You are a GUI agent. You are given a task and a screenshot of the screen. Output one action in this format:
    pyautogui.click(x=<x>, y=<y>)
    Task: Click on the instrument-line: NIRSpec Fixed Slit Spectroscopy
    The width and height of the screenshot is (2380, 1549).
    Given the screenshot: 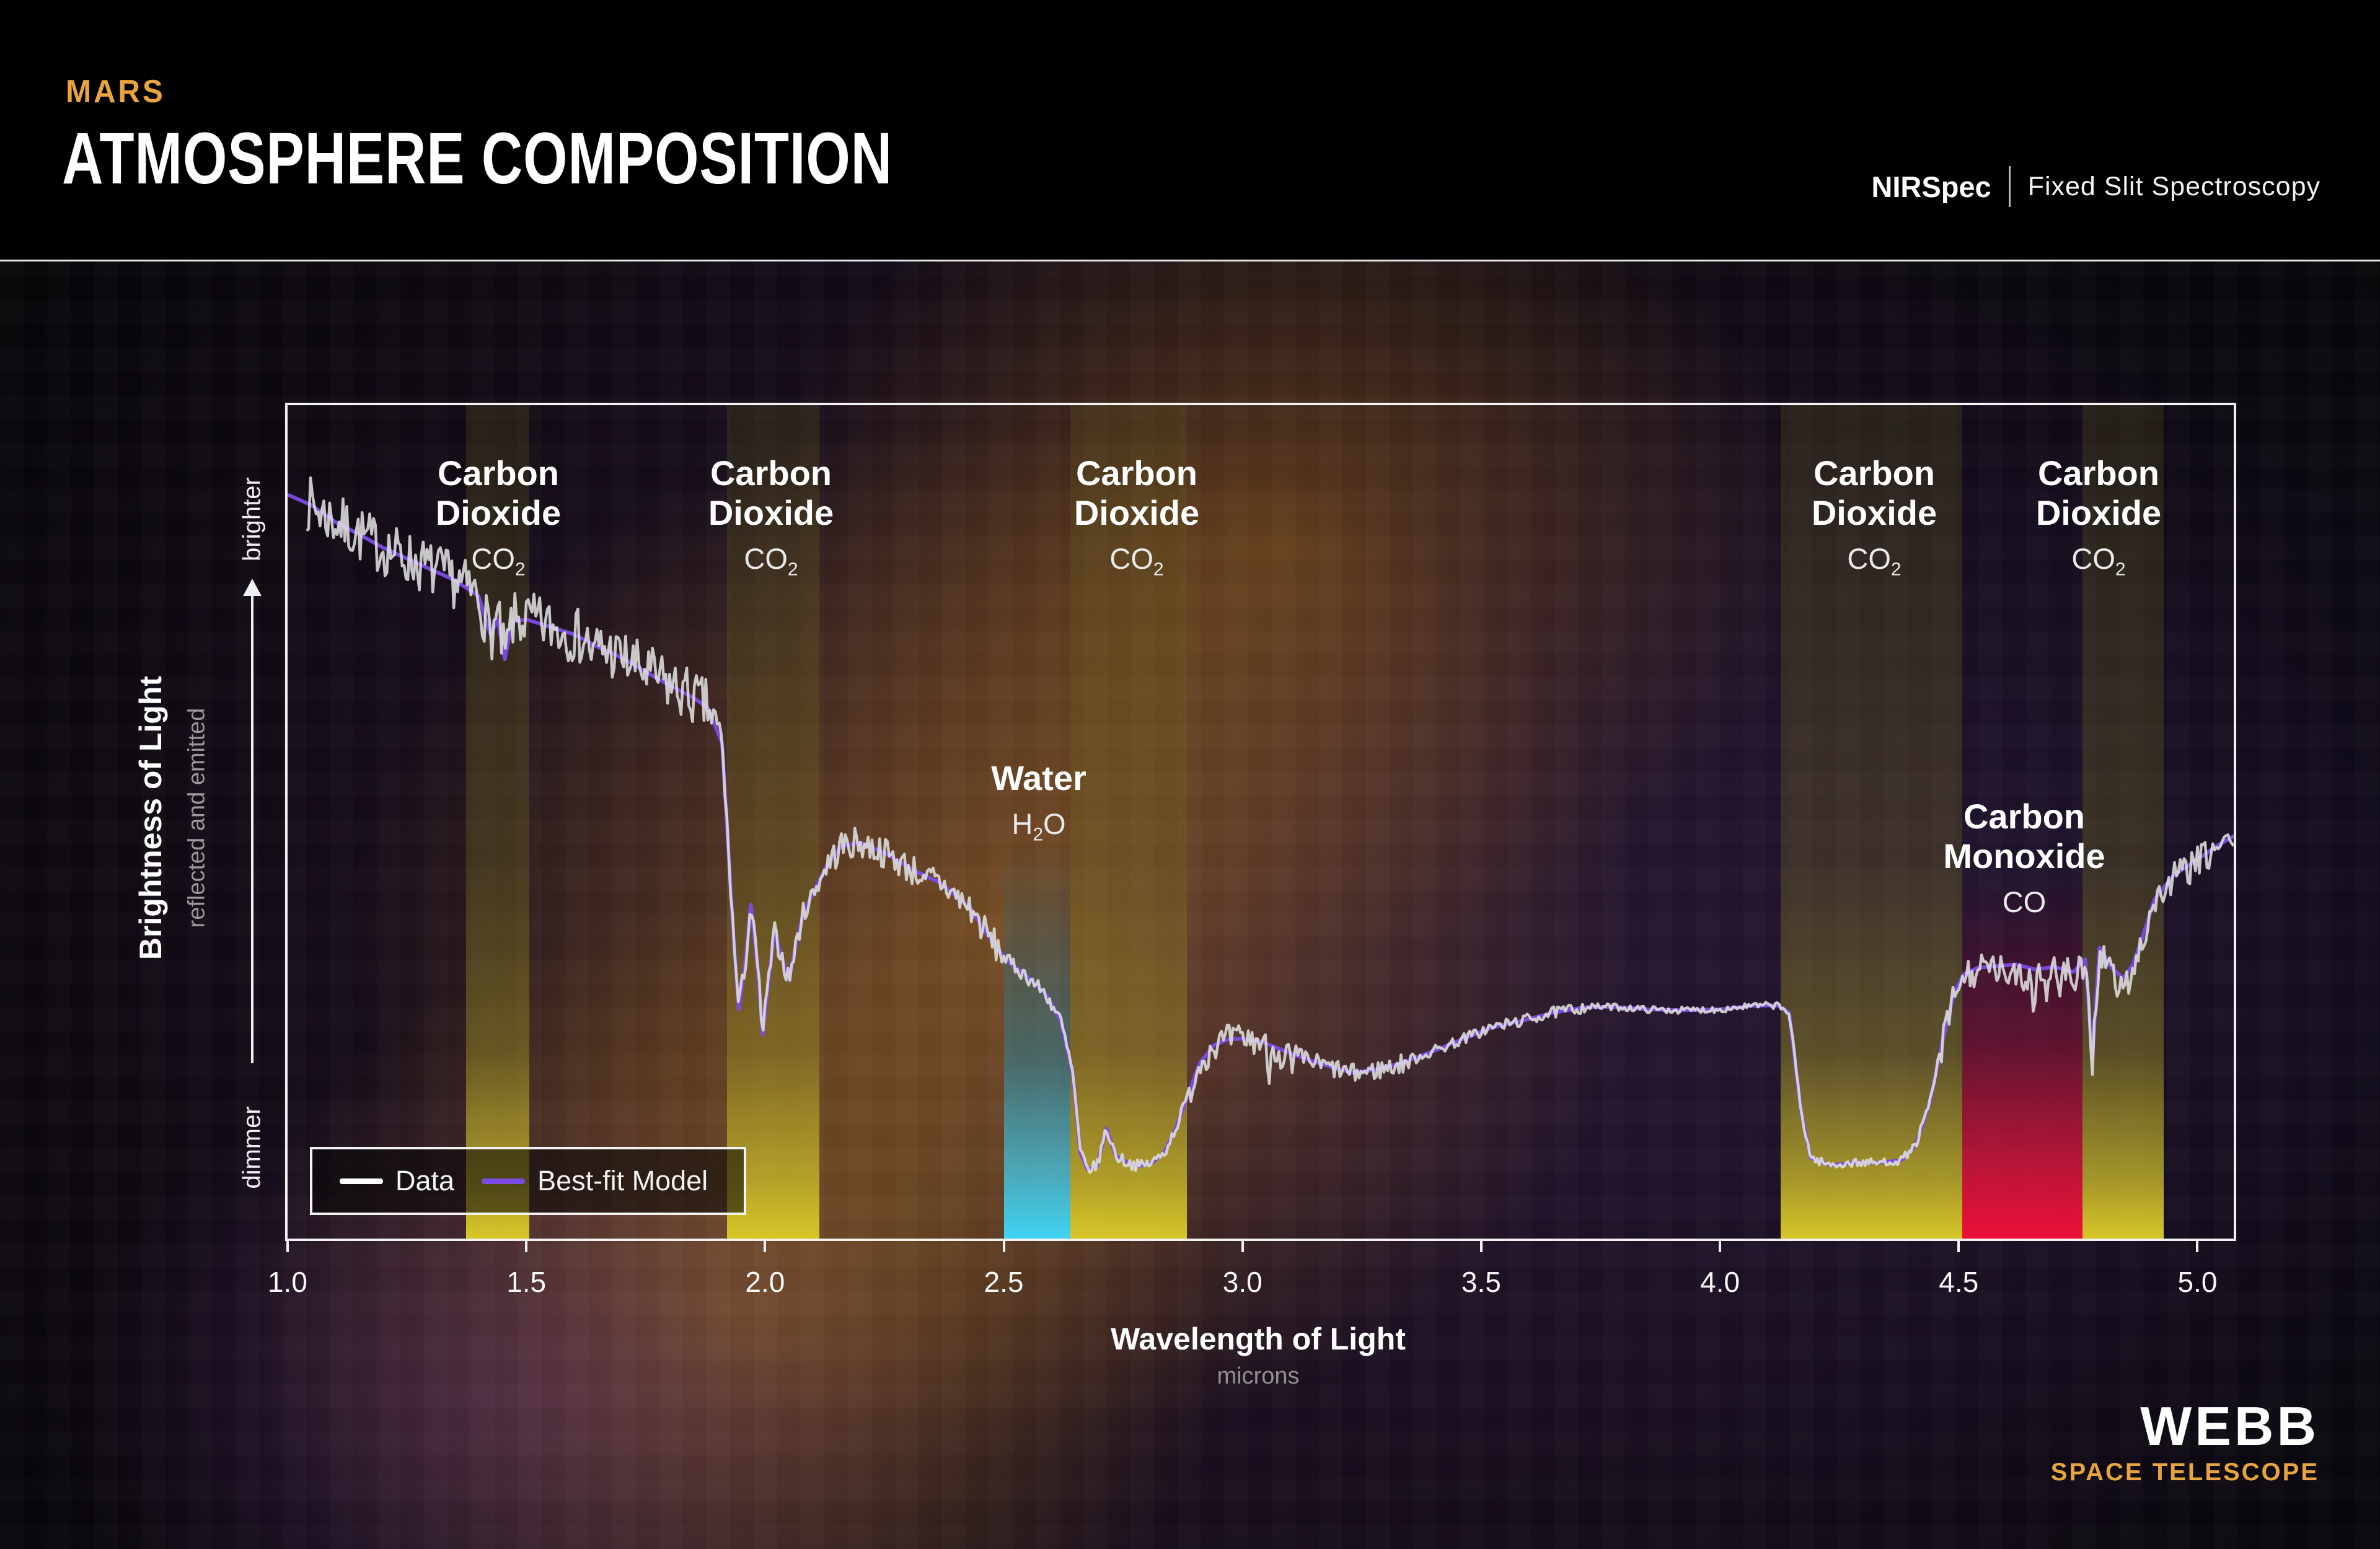 What is the action you would take?
    pyautogui.click(x=2095, y=186)
    